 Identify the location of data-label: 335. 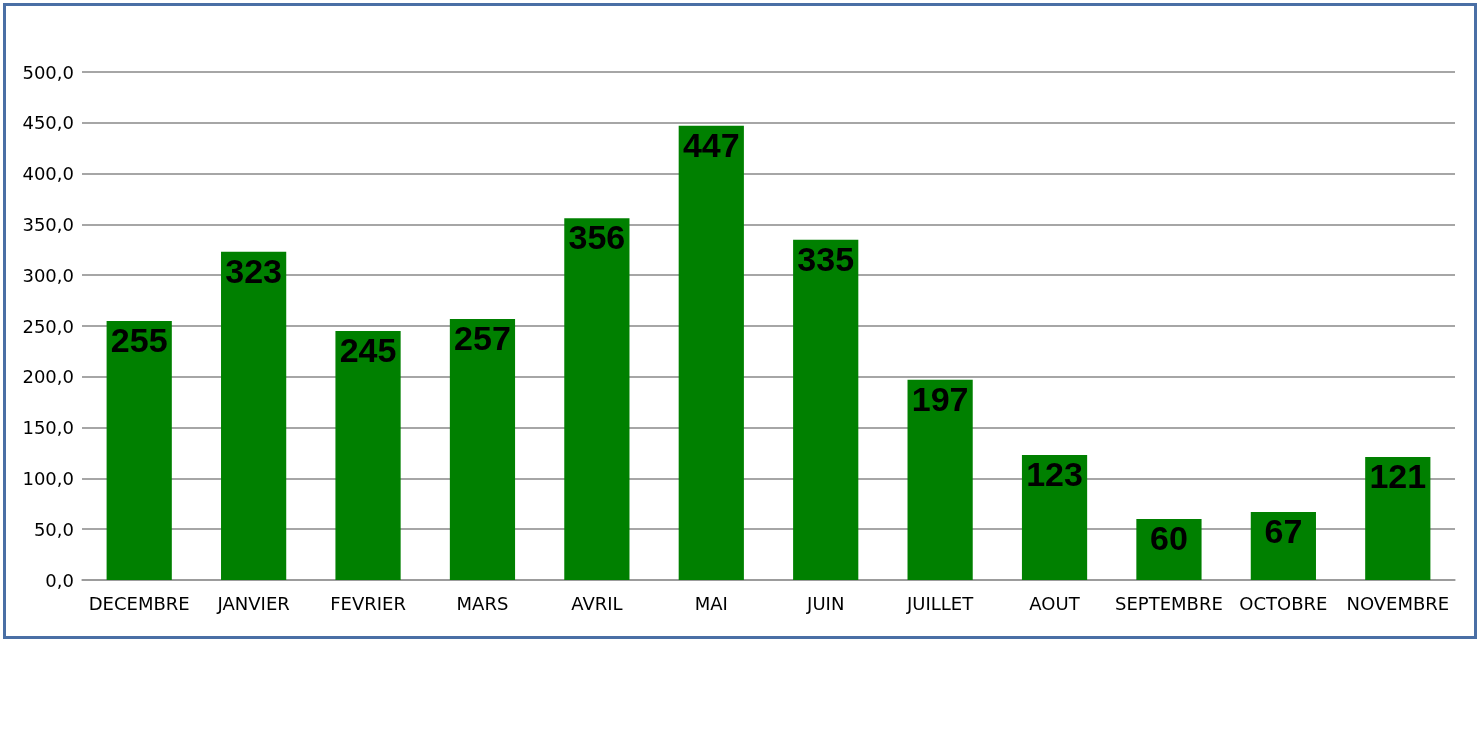
(826, 258).